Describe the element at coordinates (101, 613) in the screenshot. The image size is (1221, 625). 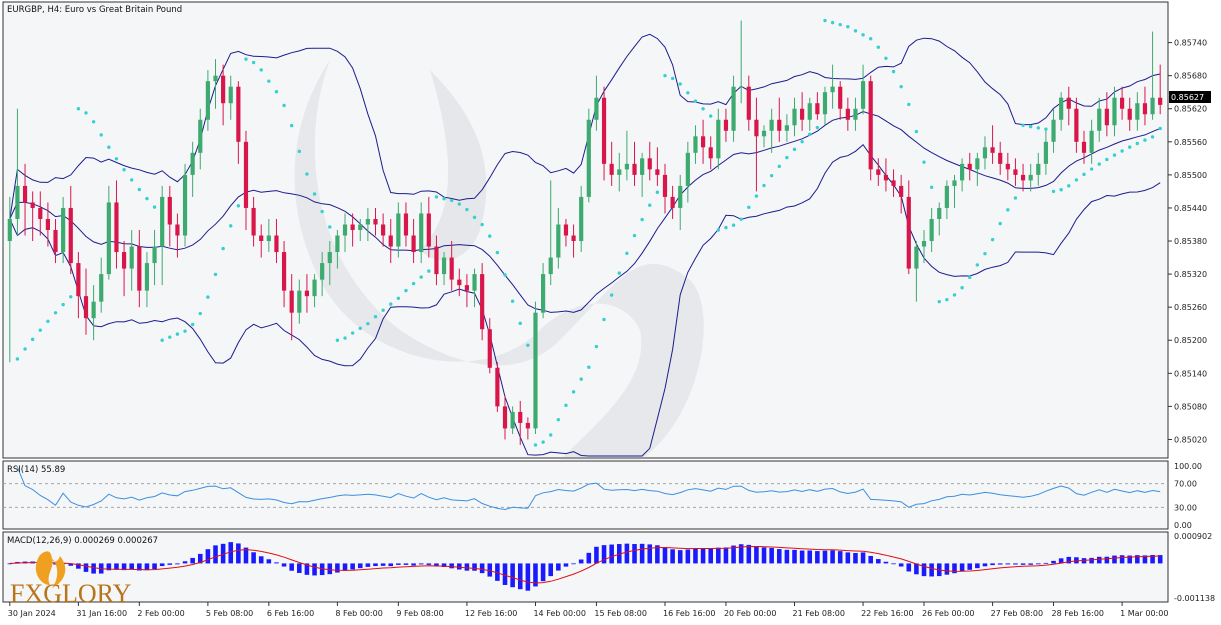
I see `time-tick-label-1: 31 Jan 16:00` at that location.